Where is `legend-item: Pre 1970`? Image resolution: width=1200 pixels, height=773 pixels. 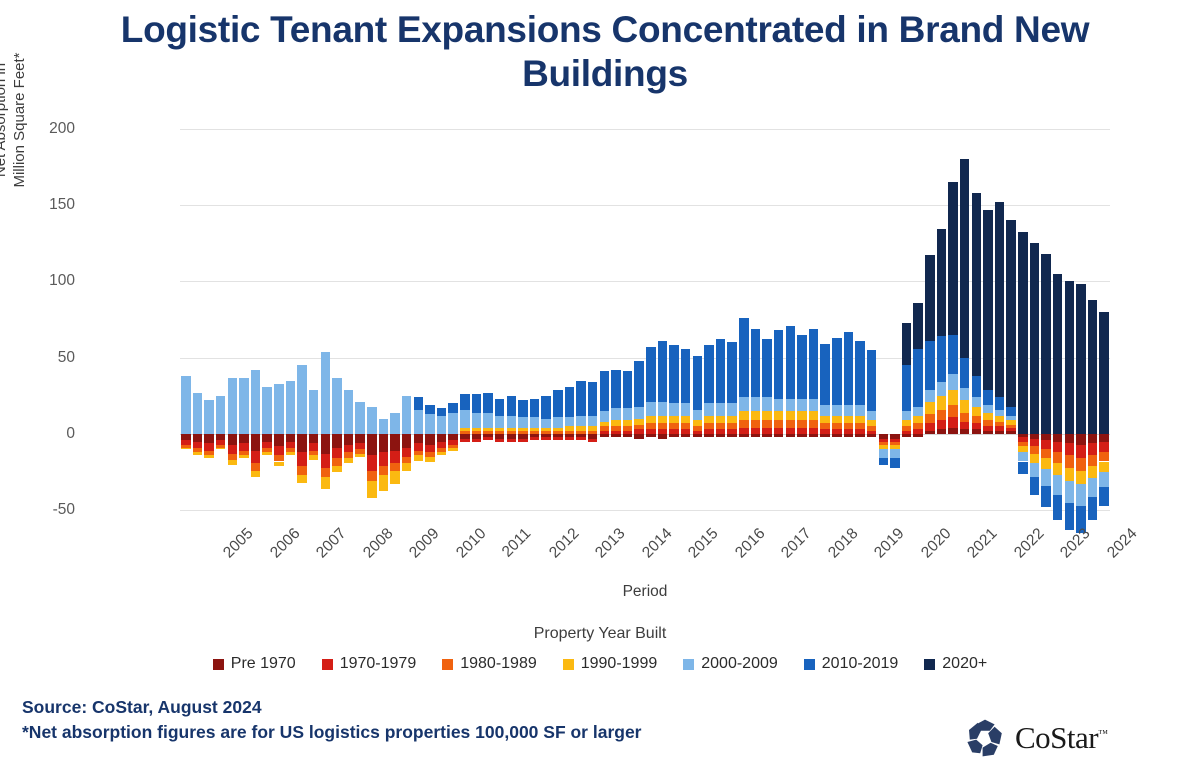 legend-item: Pre 1970 is located at coordinates (254, 664).